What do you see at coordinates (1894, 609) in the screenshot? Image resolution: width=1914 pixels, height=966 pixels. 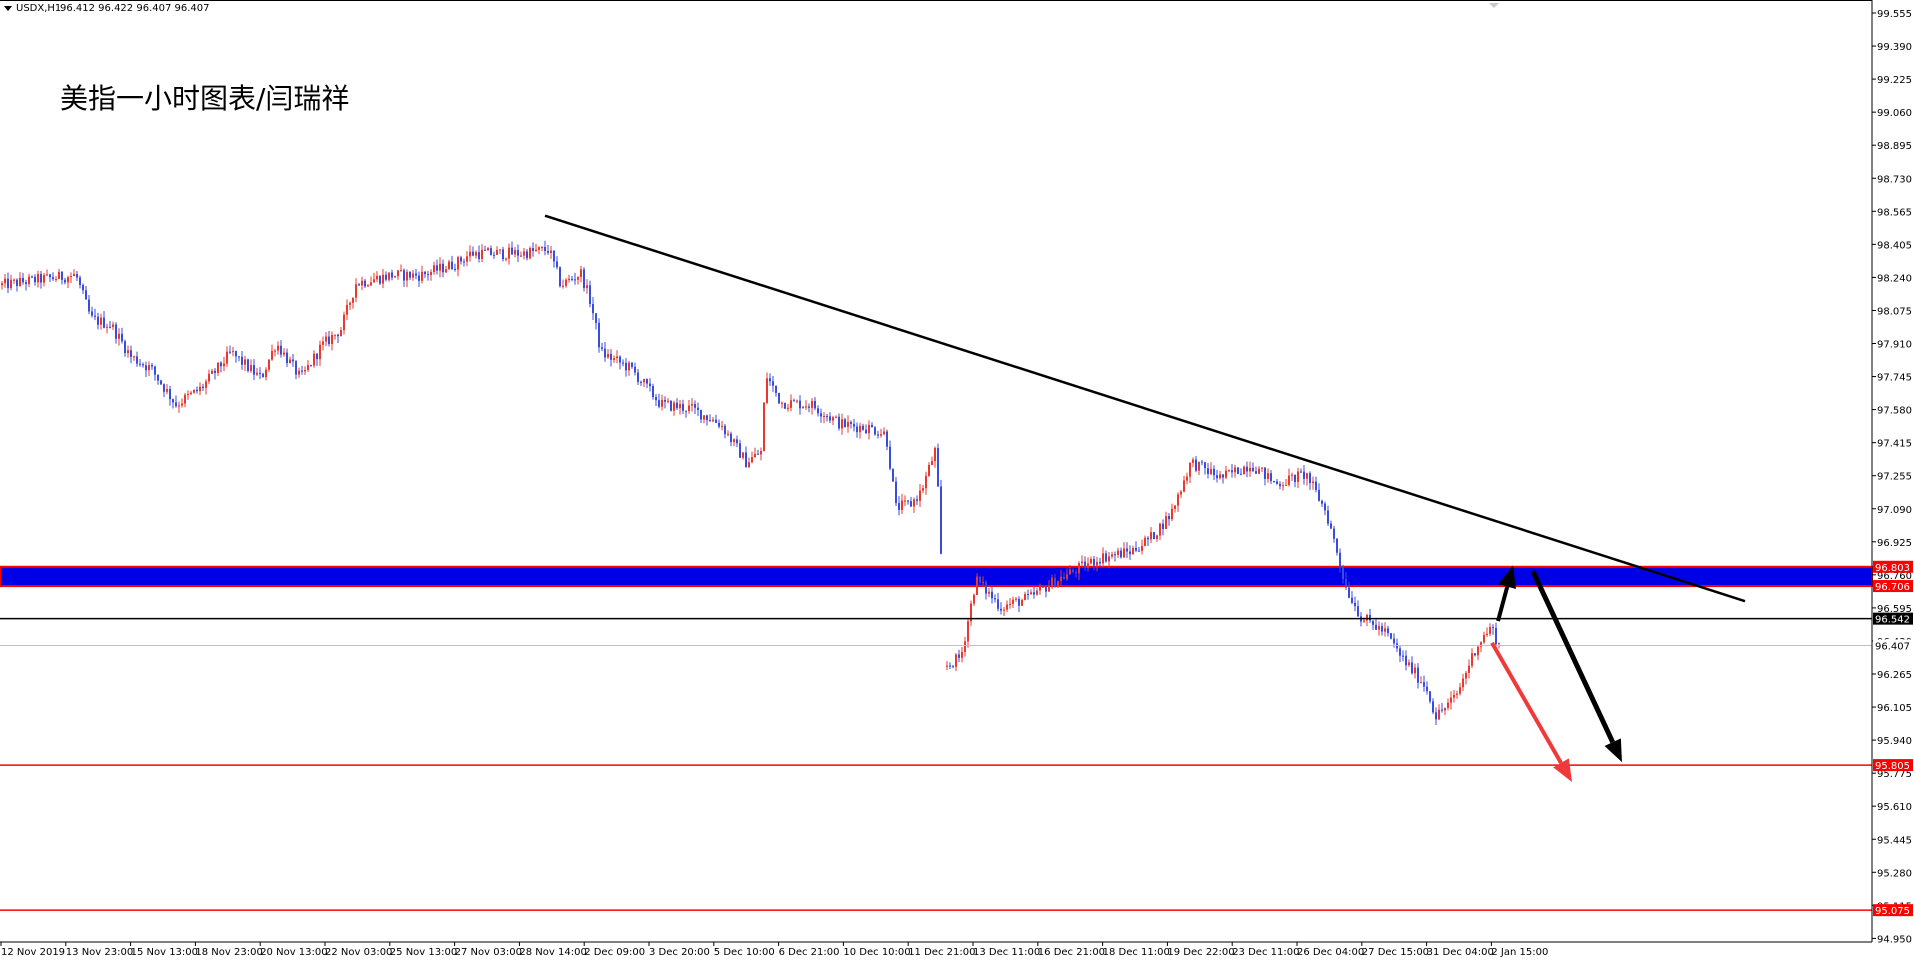 I see `y-tick-label: 96.595` at bounding box center [1894, 609].